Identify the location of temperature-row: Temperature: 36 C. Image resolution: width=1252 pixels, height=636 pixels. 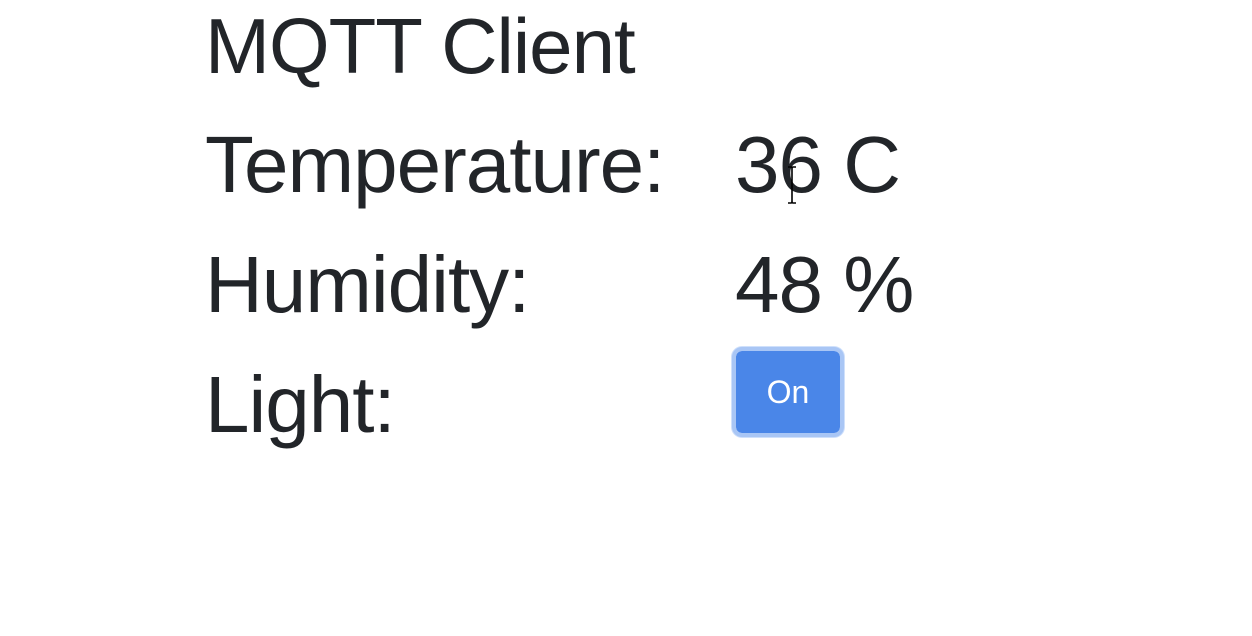
(655, 165).